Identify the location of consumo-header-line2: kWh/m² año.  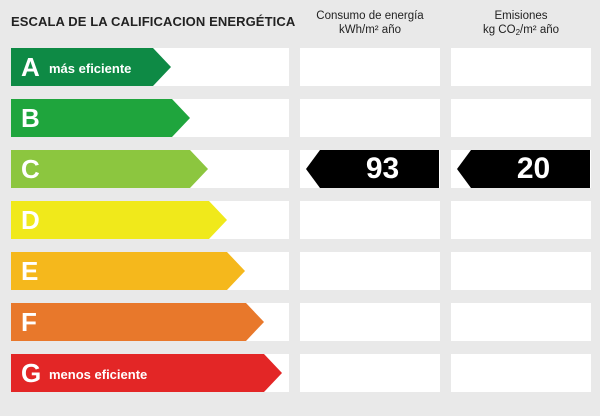
(370, 30).